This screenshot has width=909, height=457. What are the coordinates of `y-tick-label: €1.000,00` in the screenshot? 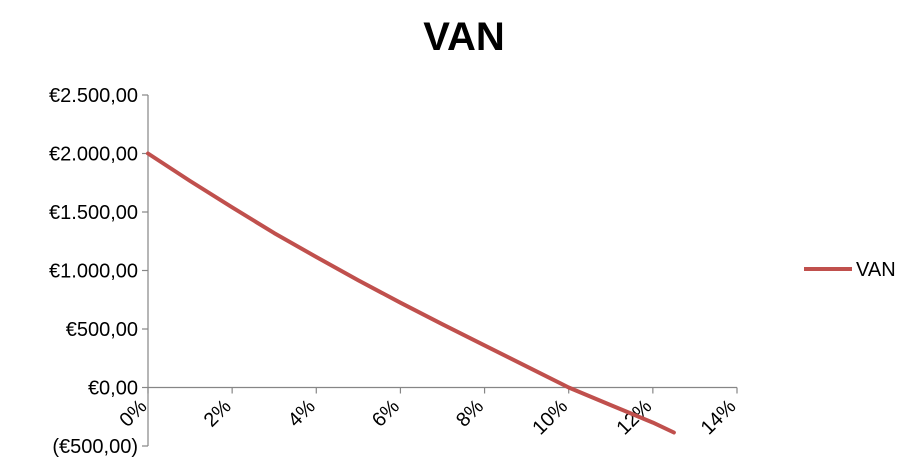 It's located at (93, 272).